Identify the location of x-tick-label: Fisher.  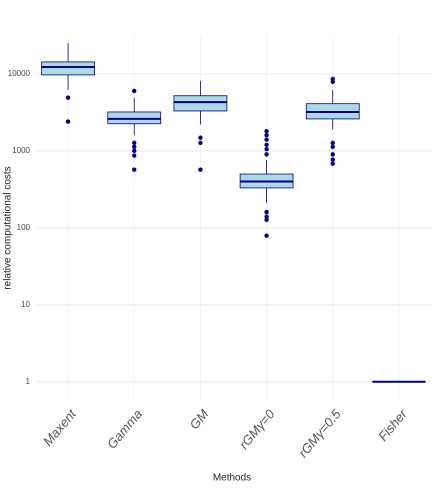
(392, 425).